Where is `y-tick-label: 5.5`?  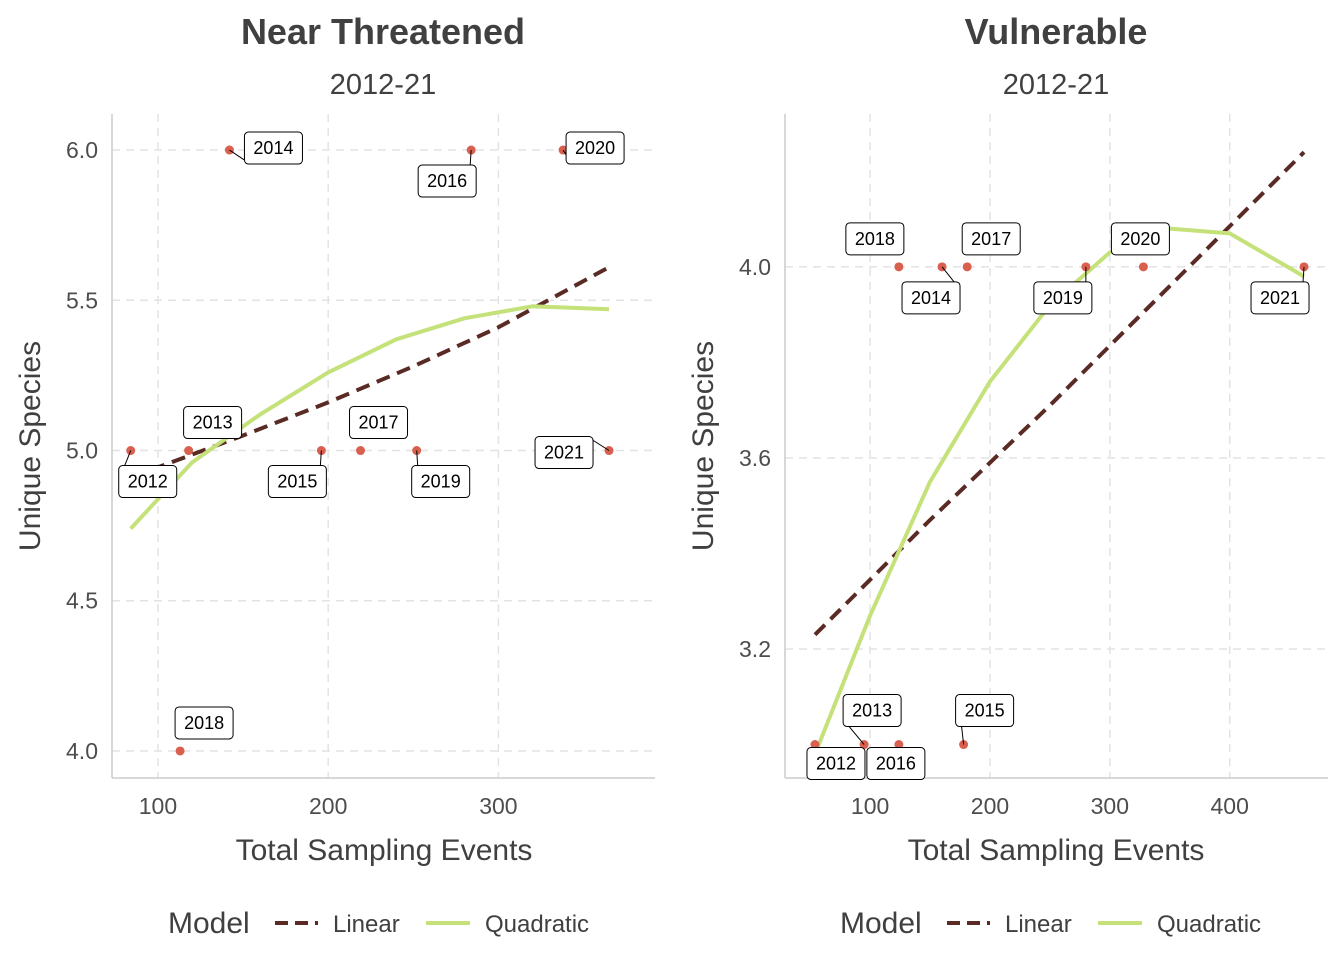
y-tick-label: 5.5 is located at coordinates (82, 300).